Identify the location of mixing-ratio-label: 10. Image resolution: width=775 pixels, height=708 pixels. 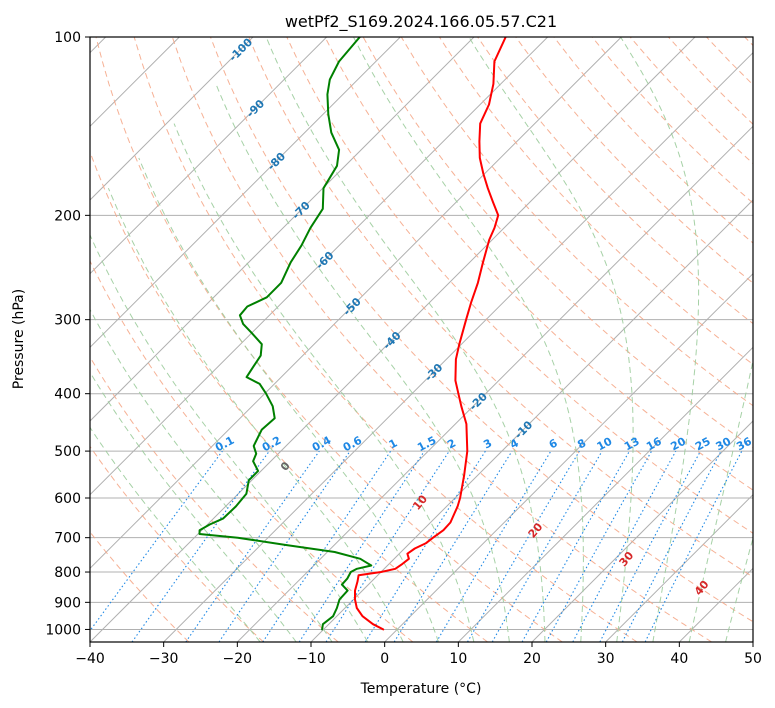
(605, 444).